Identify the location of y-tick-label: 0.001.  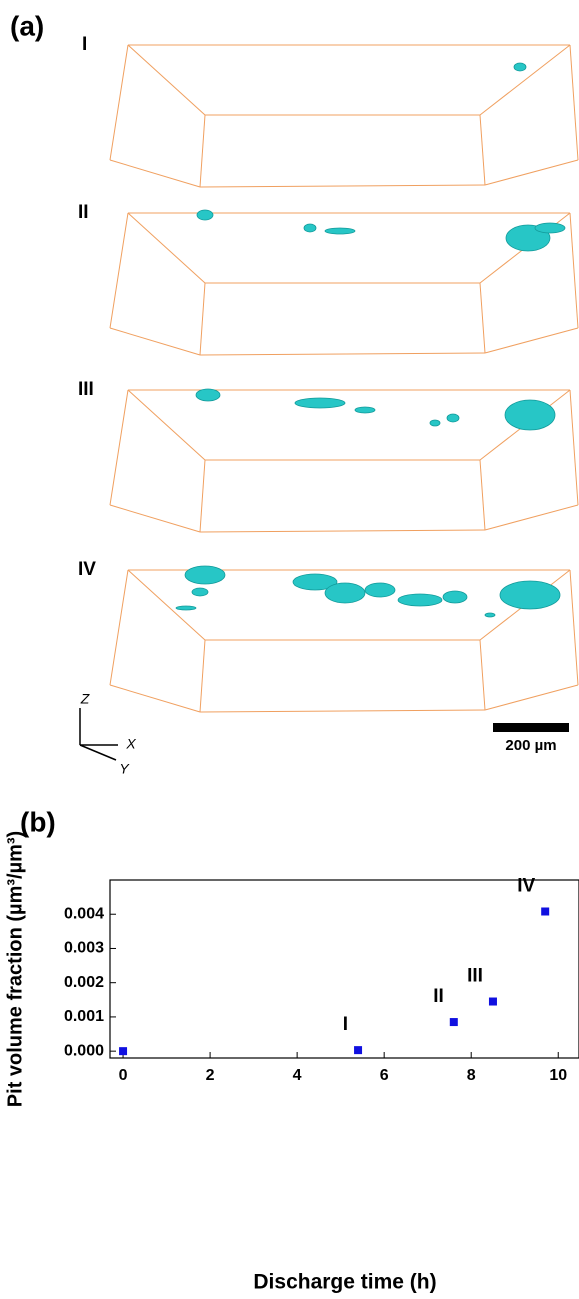
(84, 1016).